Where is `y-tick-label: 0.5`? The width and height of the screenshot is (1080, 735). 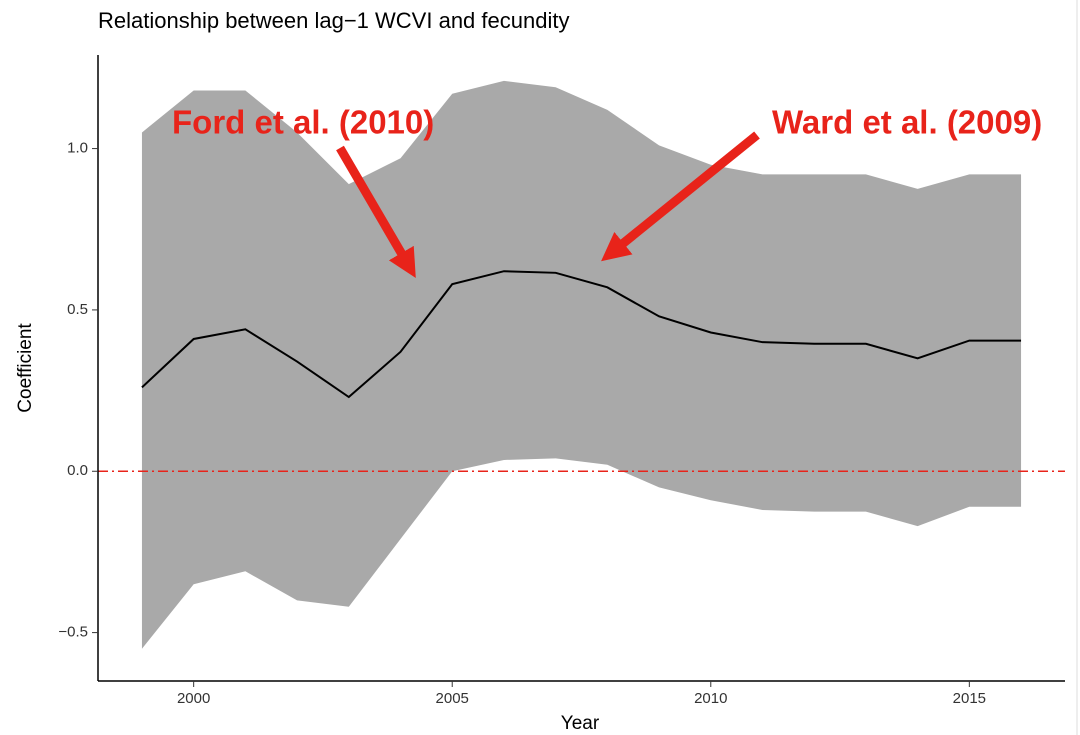 y-tick-label: 0.5 is located at coordinates (77, 309).